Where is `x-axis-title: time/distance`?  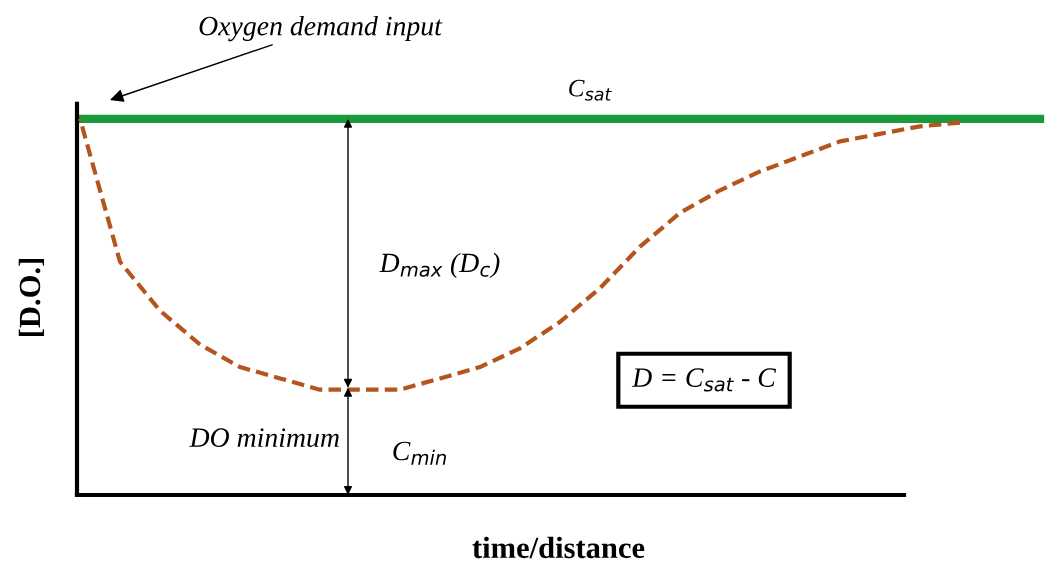 x-axis-title: time/distance is located at coordinates (558, 547).